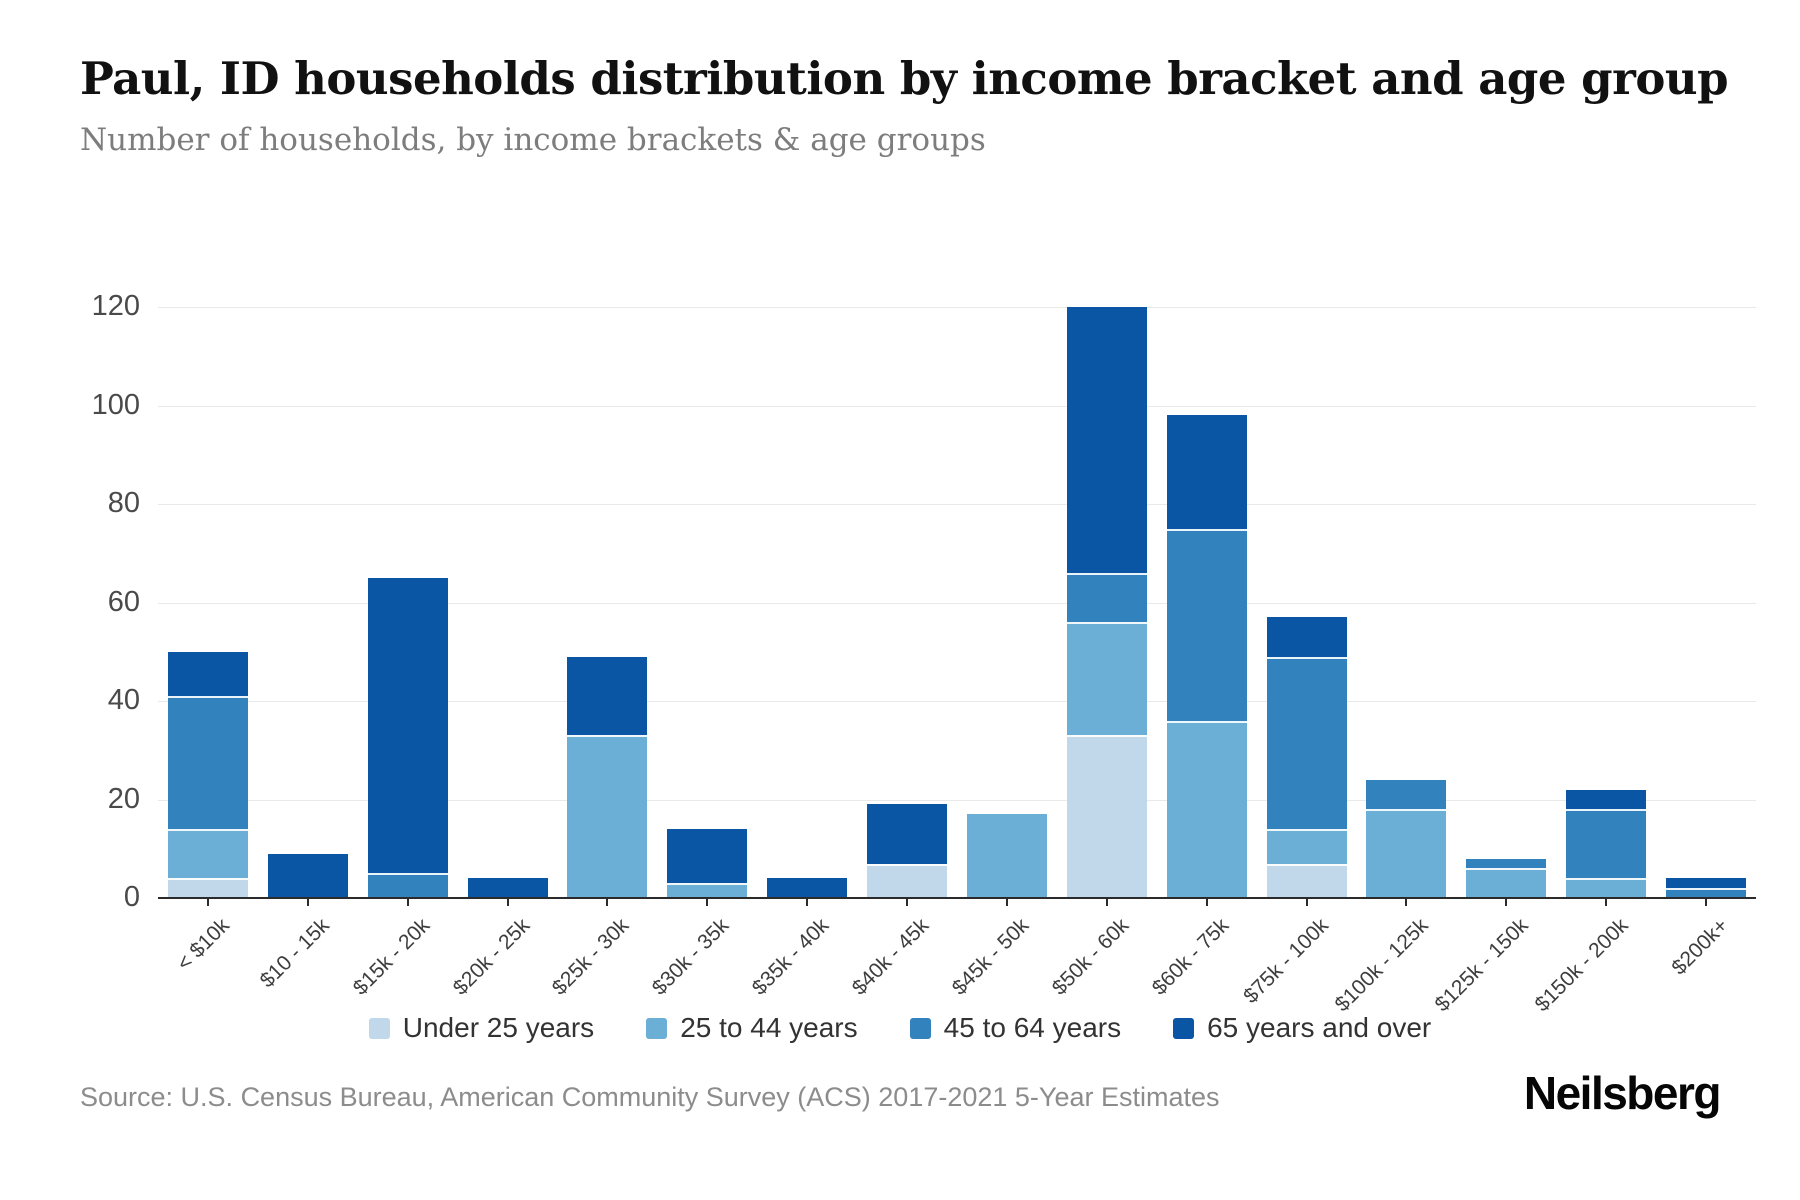 The width and height of the screenshot is (1800, 1200). I want to click on x-axis-tick-label: $15k - 20k, so click(391, 957).